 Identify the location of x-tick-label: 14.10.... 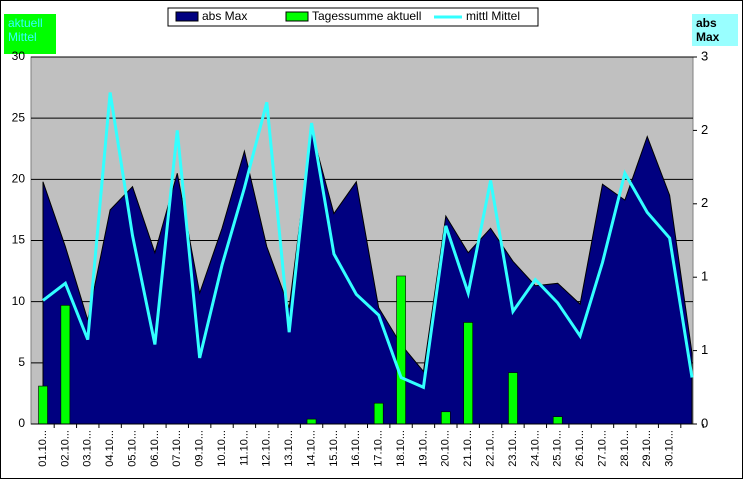
(311, 448).